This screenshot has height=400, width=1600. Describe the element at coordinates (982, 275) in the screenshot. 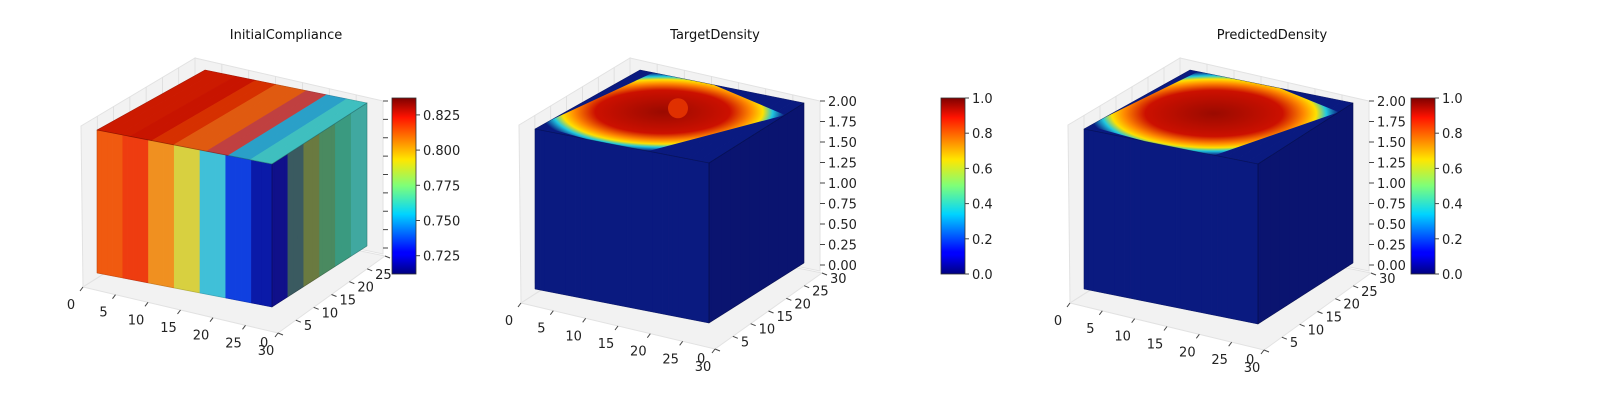

I see `colorbar-tick-label: 0.0` at that location.